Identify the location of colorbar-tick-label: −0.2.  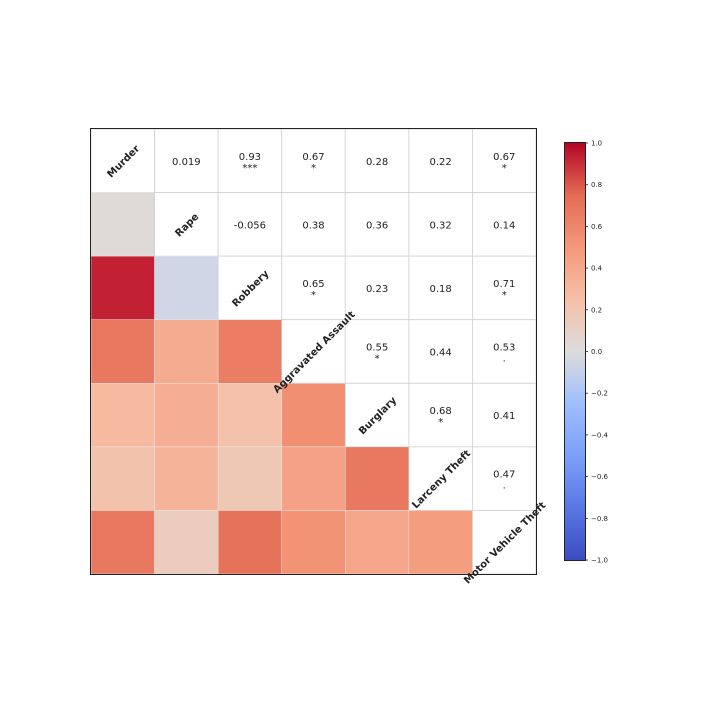
(599, 394).